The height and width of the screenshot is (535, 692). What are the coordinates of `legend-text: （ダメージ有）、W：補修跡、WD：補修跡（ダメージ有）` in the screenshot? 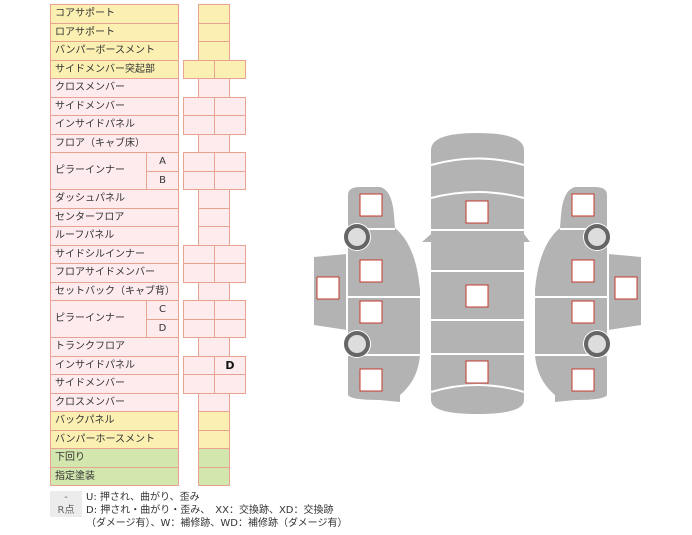 It's located at (217, 523).